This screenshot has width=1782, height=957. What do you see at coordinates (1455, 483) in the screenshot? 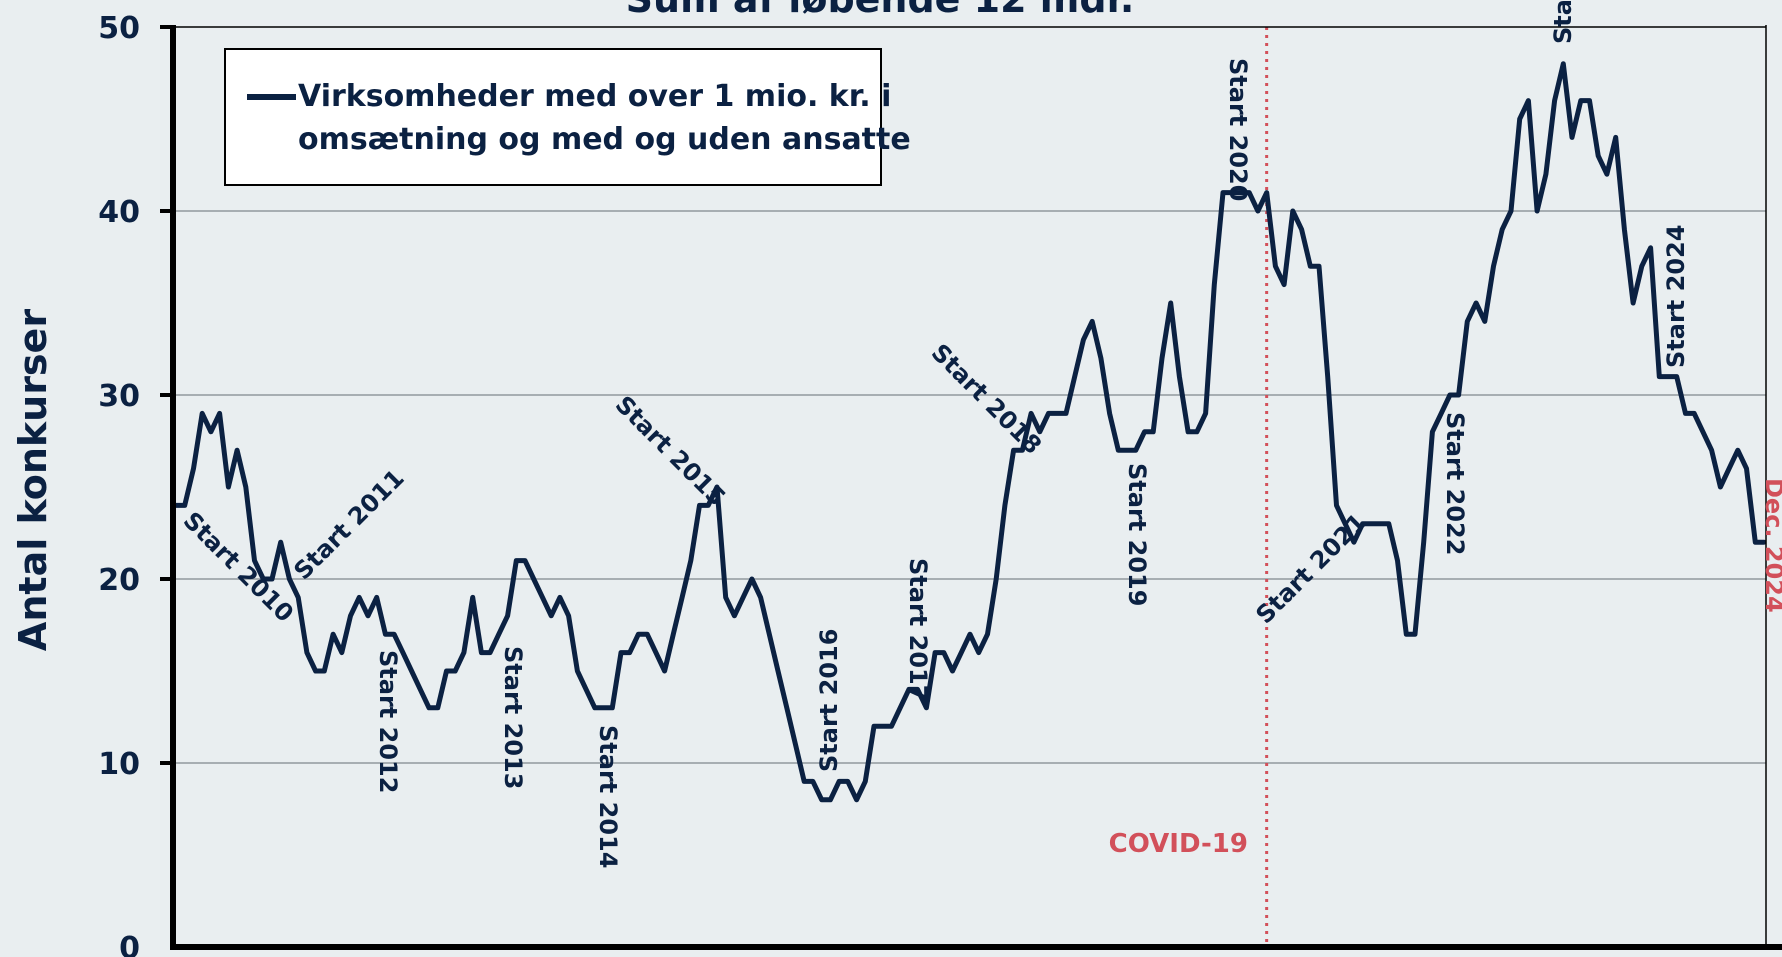
I see `annotation-start-2022: Start 2022` at bounding box center [1455, 483].